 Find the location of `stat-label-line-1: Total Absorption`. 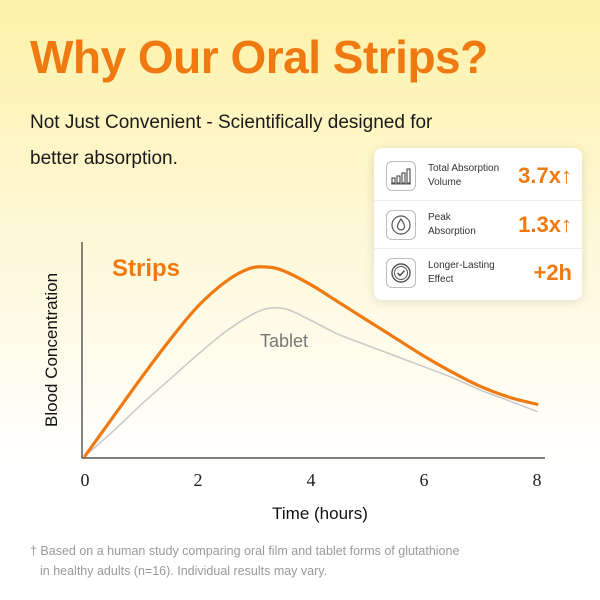

stat-label-line-1: Total Absorption is located at coordinates (464, 168).